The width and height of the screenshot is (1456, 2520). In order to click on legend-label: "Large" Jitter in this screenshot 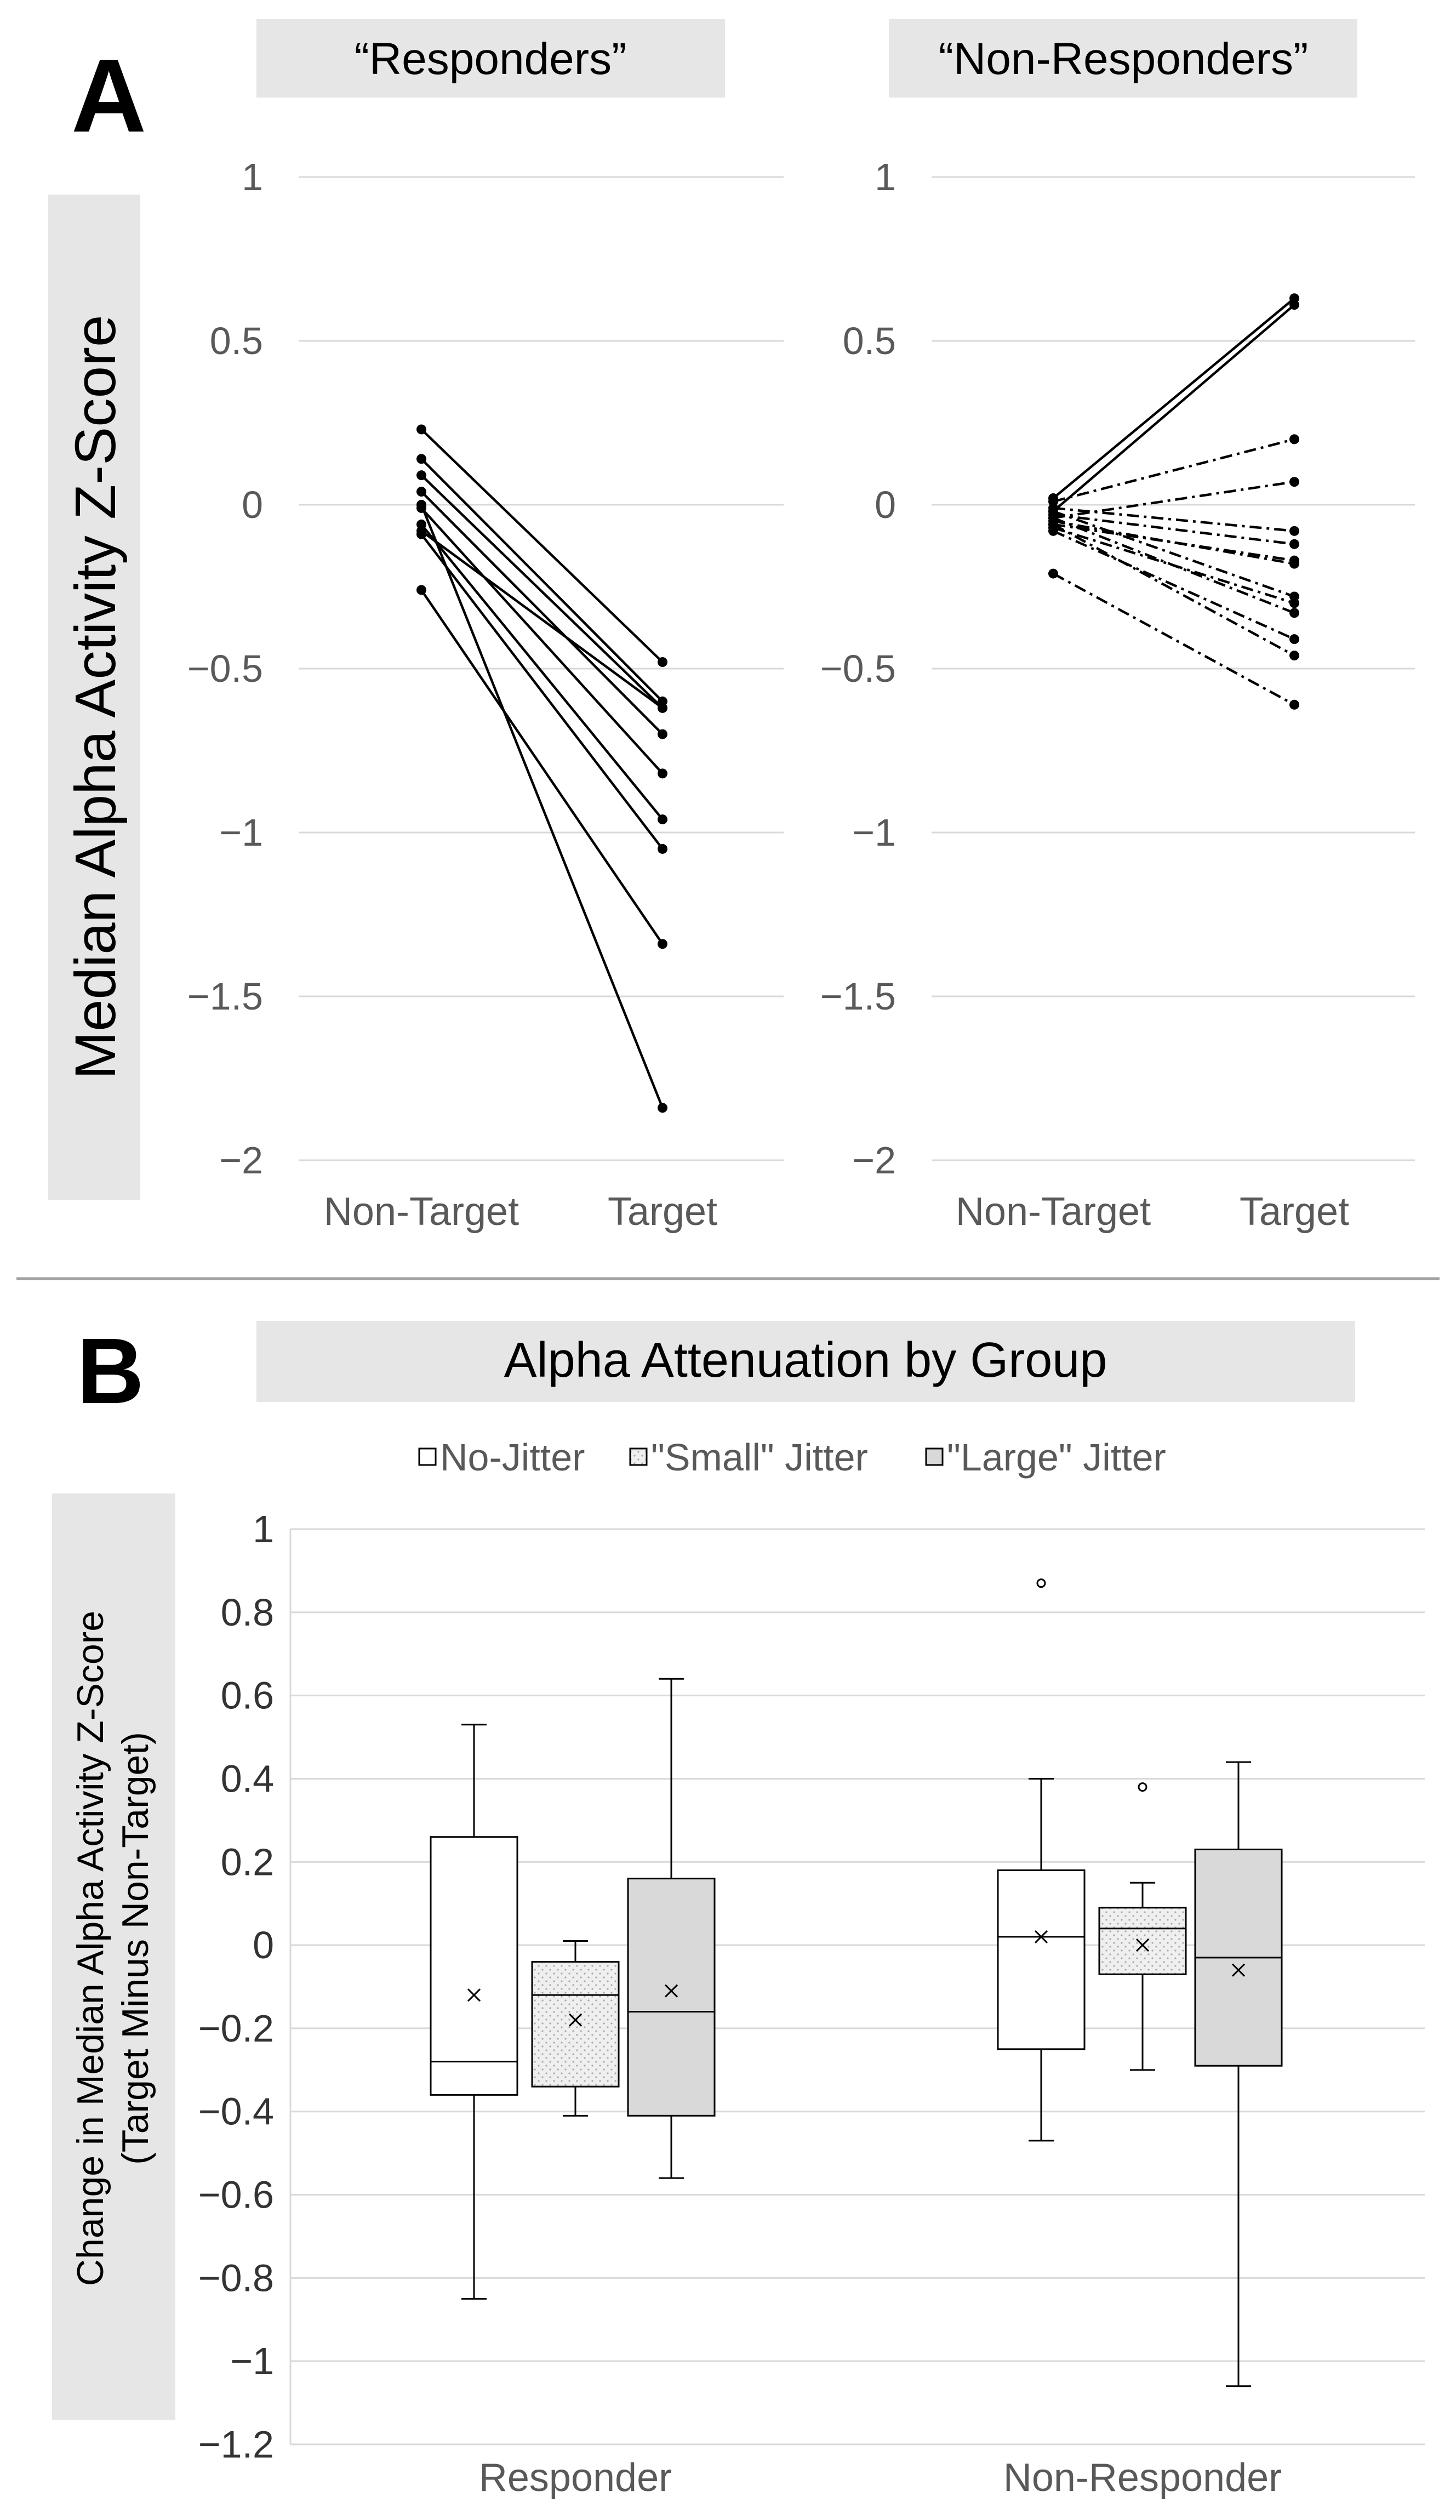, I will do `click(1056, 1457)`.